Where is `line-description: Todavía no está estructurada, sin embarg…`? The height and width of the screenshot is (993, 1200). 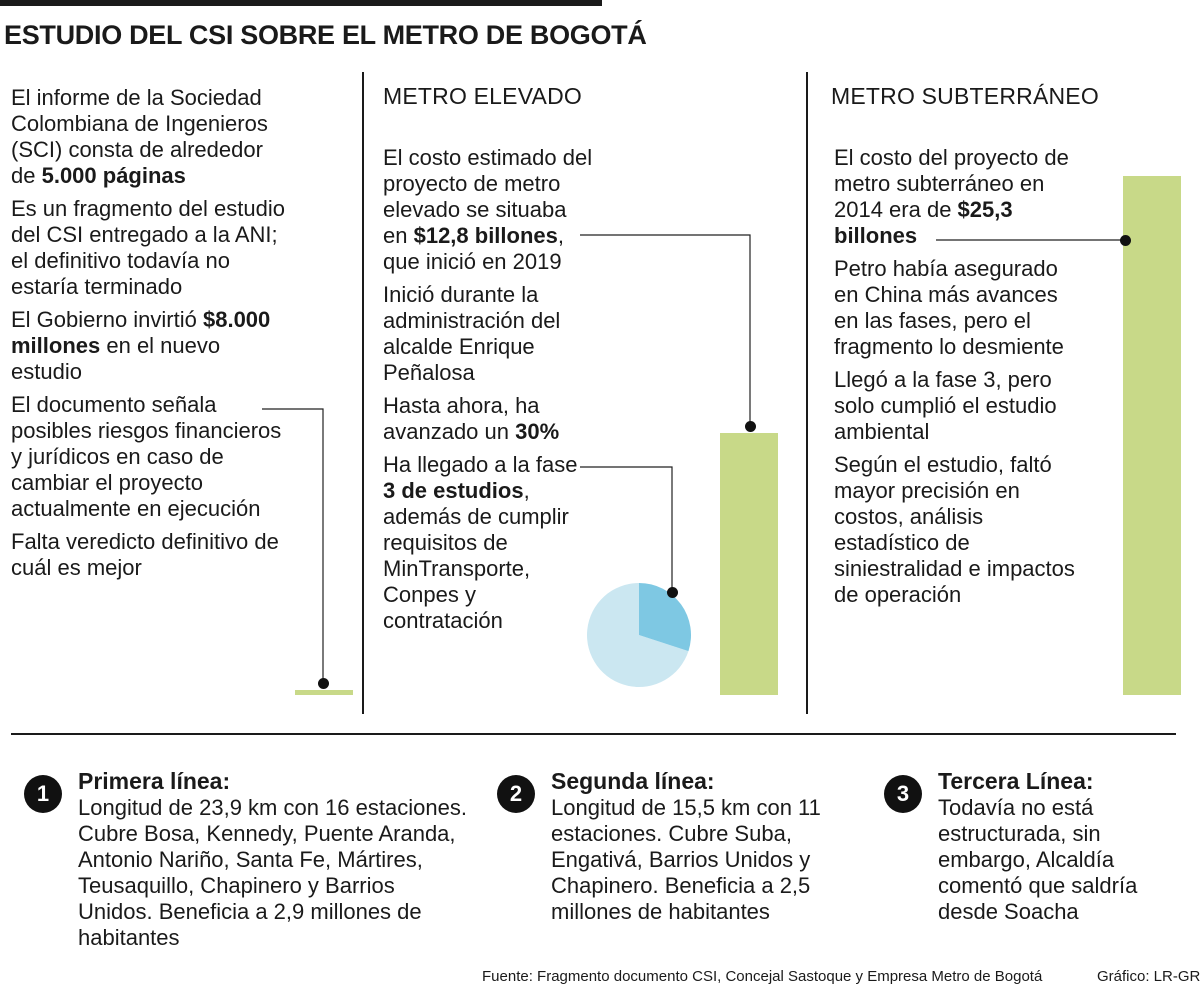 line-description: Todavía no está estructurada, sin embarg… is located at coordinates (1038, 859).